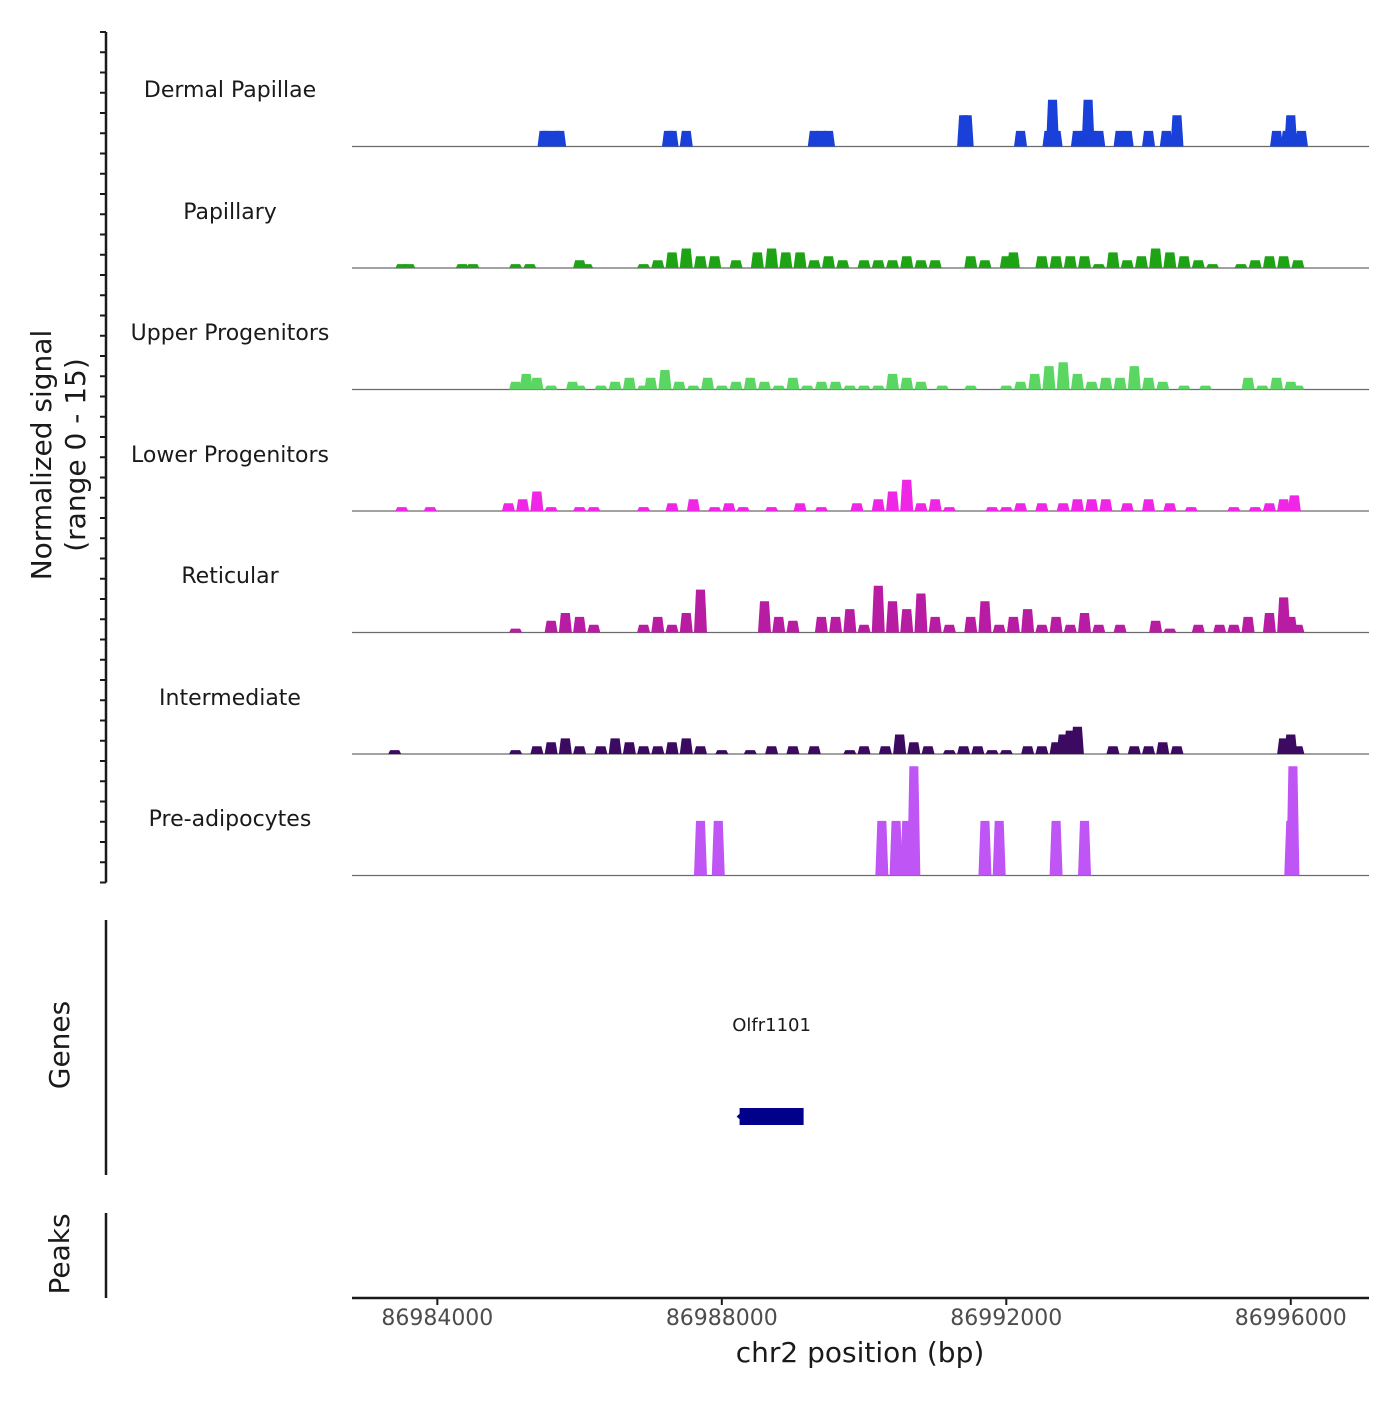  Describe the element at coordinates (230, 698) in the screenshot. I see `track-label-intermediate: Intermediate` at that location.